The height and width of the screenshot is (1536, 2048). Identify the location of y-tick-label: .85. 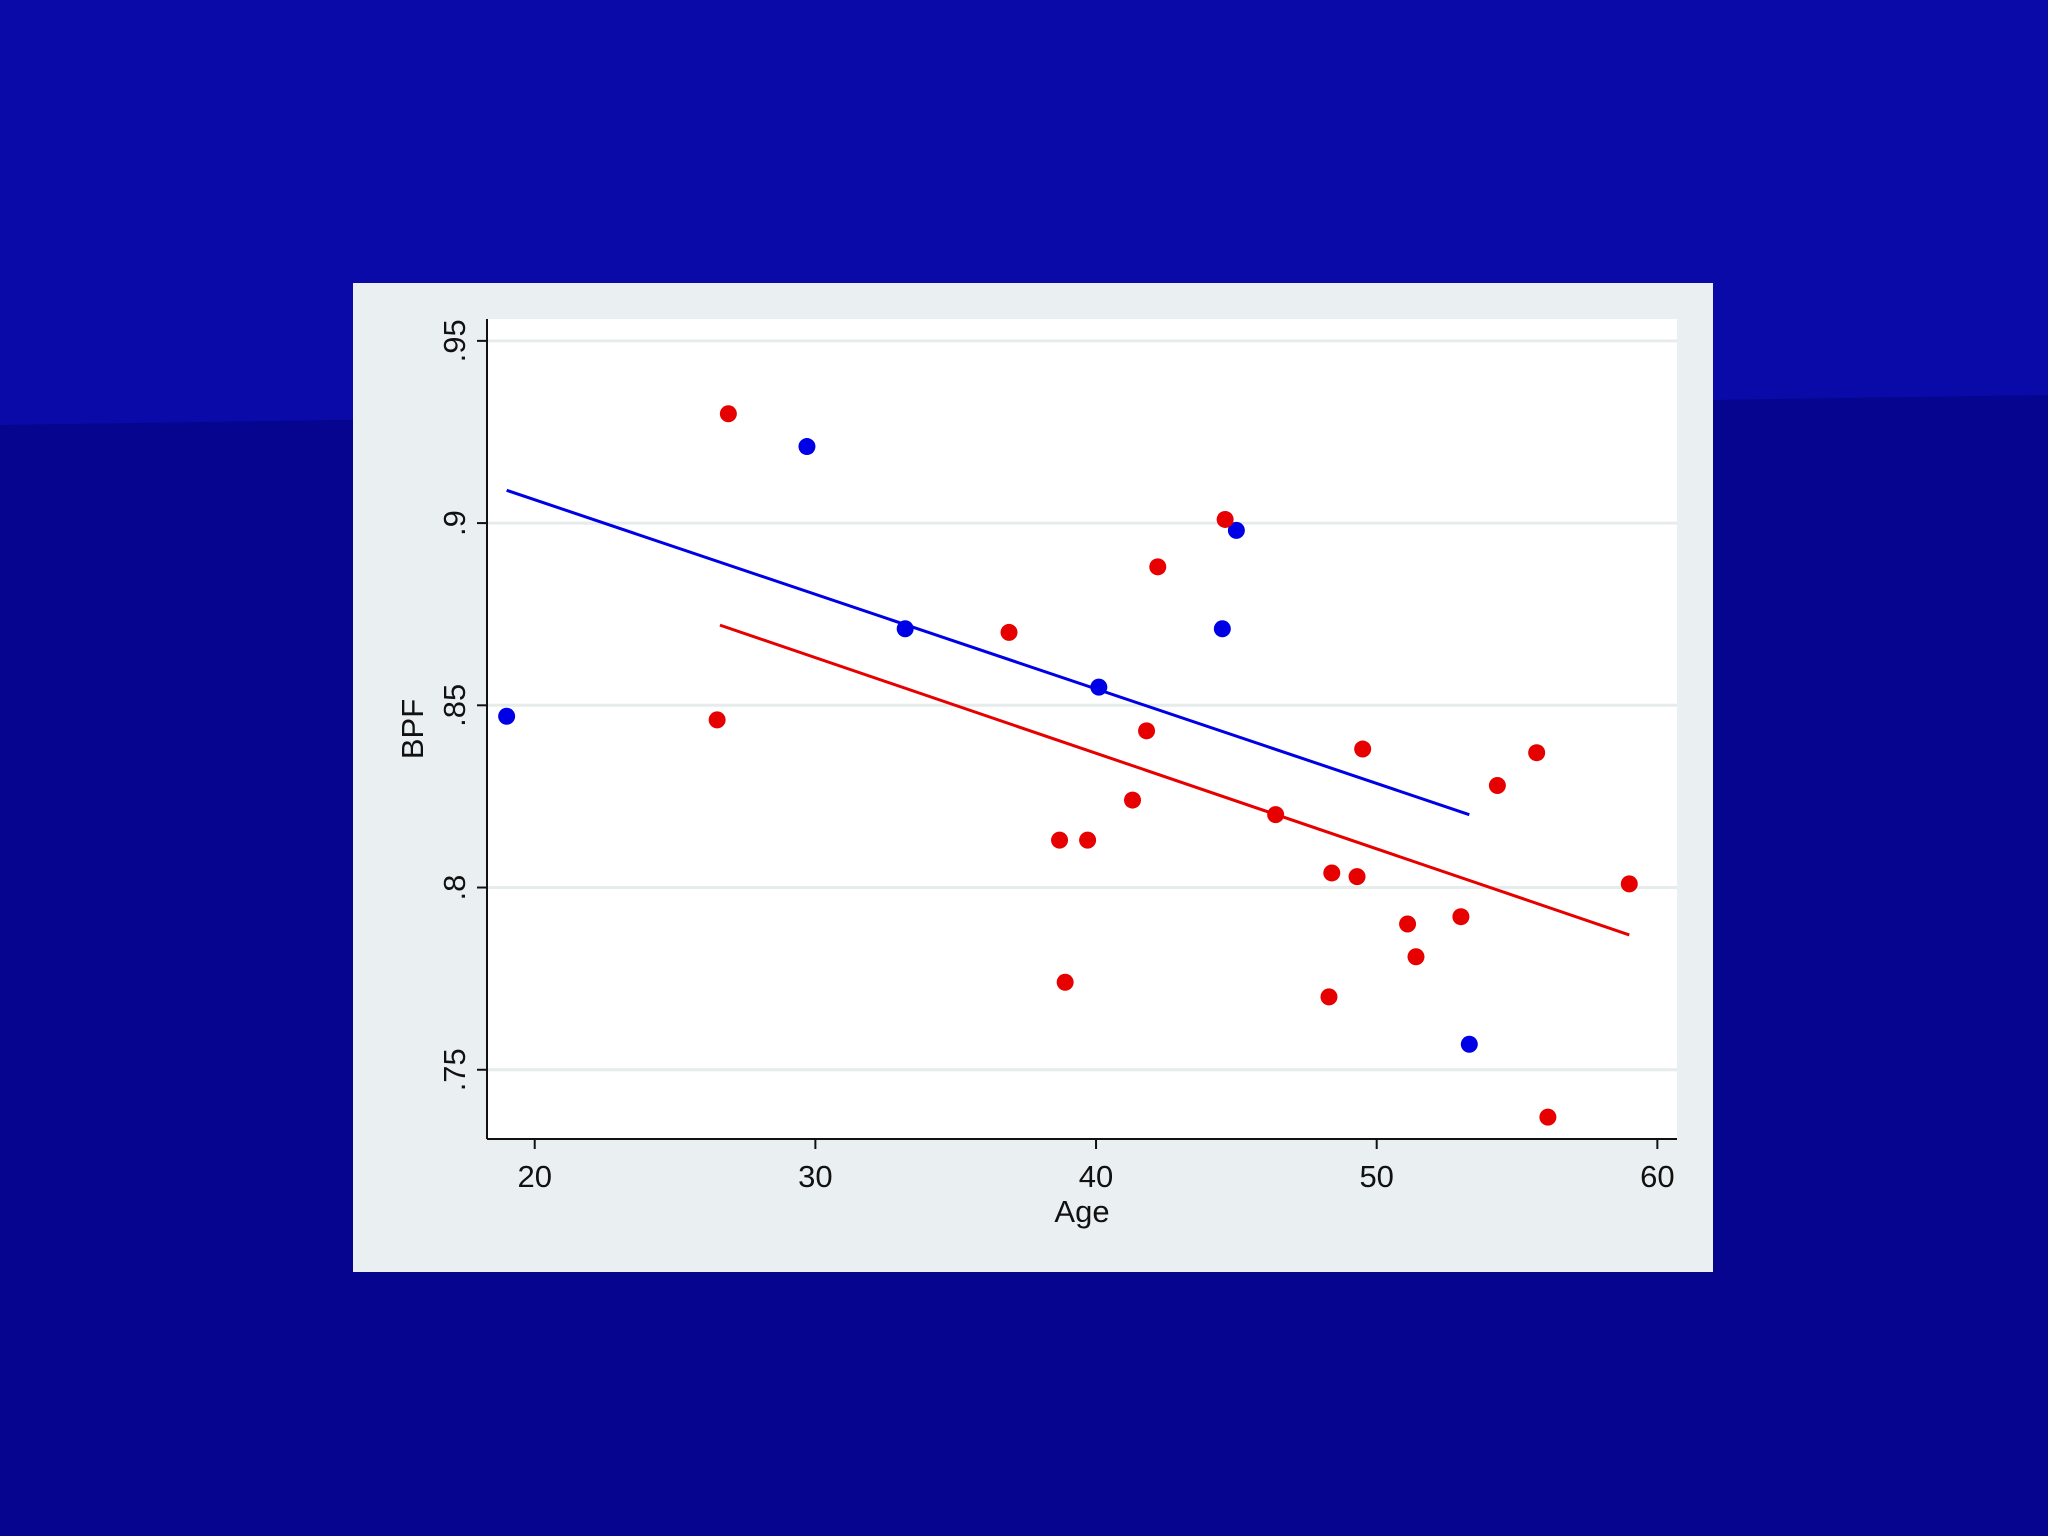
(454, 705).